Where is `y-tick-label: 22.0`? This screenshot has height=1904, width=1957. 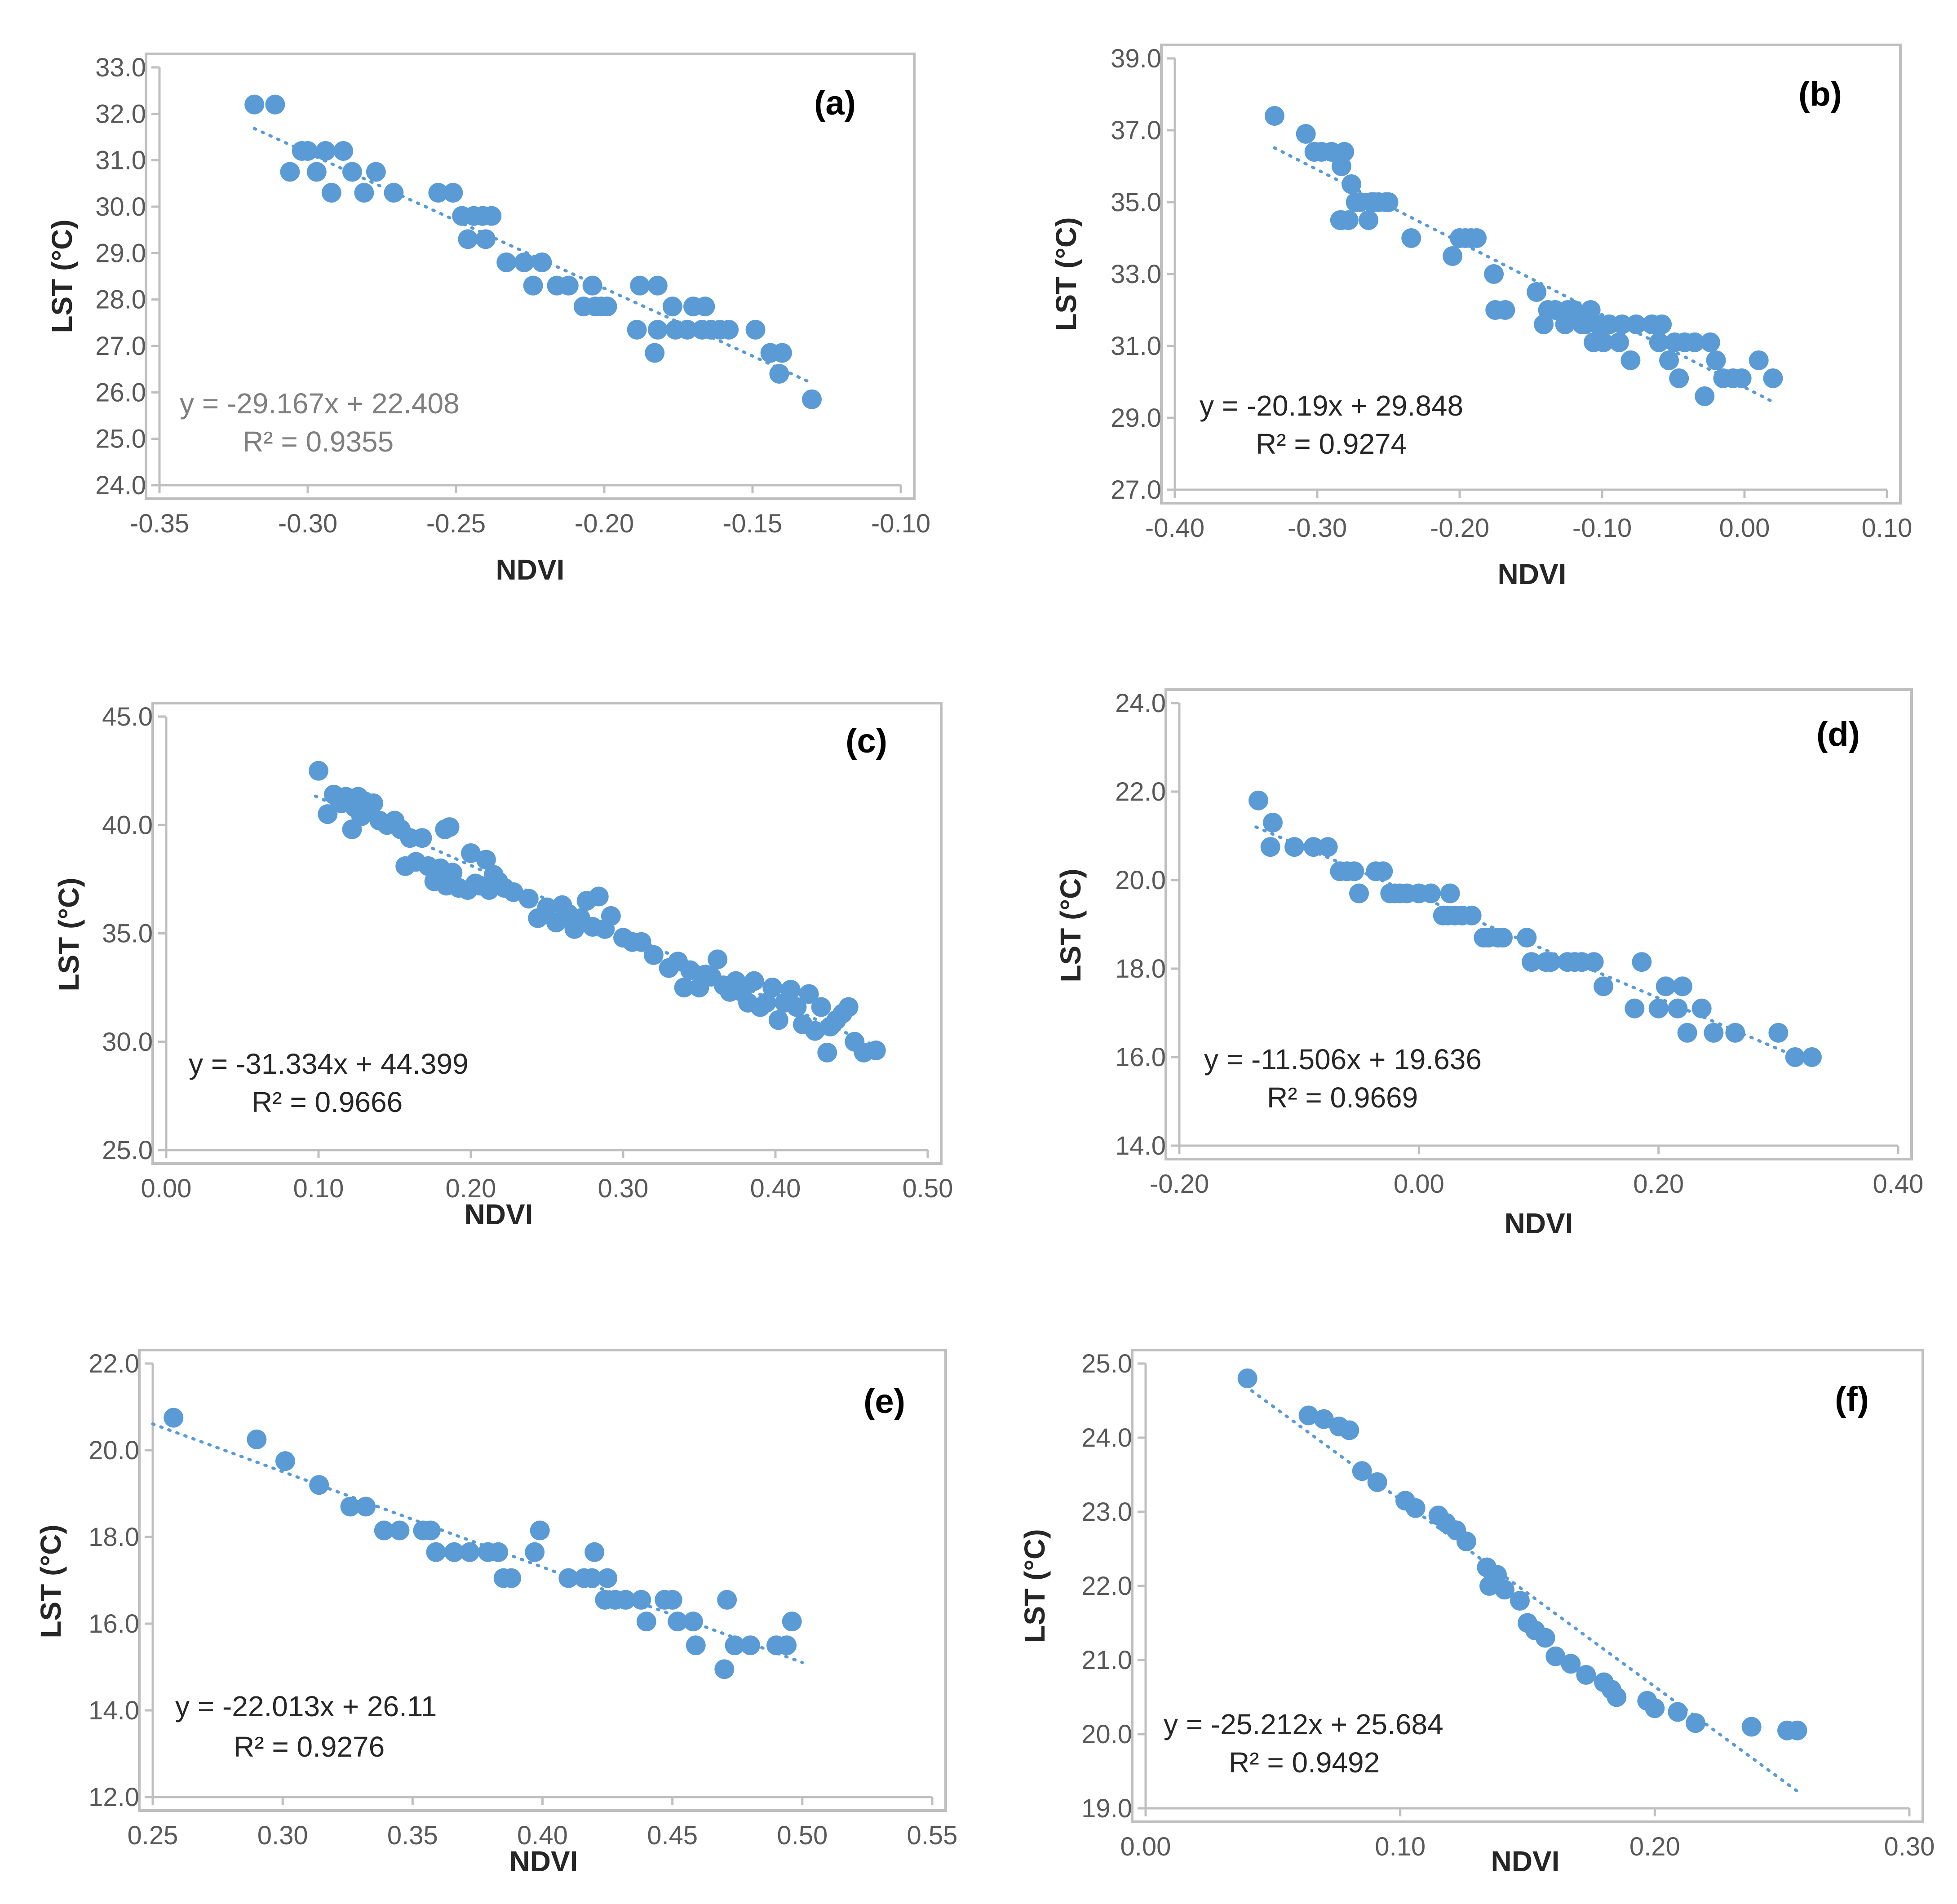
y-tick-label: 22.0 is located at coordinates (1140, 791).